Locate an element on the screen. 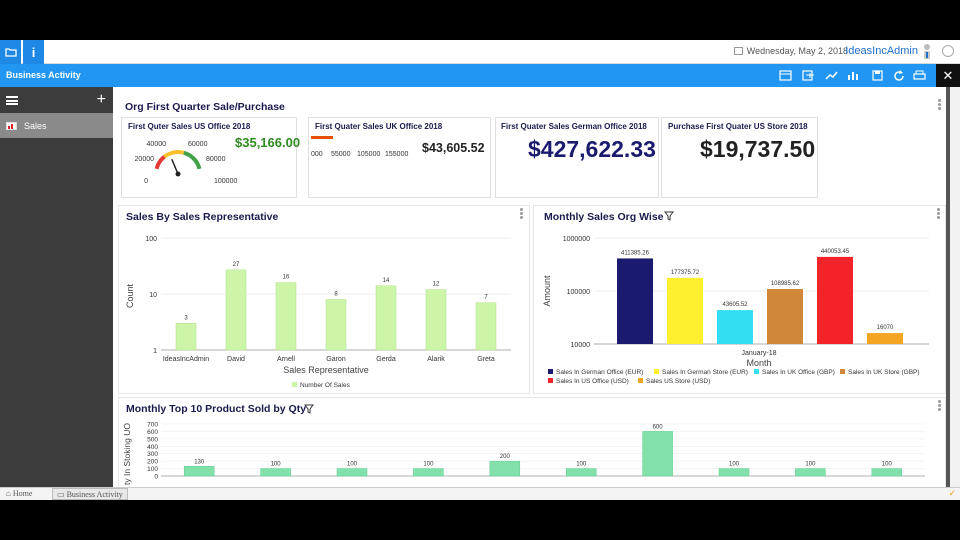 Image resolution: width=960 pixels, height=540 pixels. linear-gauge-tick: 155000 is located at coordinates (396, 154).